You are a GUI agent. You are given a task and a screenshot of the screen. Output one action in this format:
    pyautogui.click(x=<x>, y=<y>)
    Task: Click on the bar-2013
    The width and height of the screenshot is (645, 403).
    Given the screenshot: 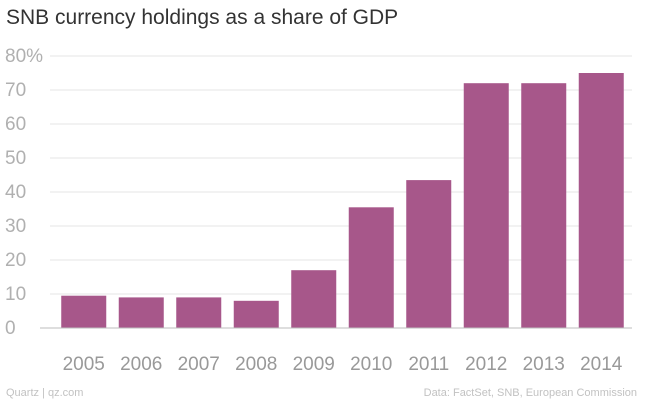 What is the action you would take?
    pyautogui.click(x=544, y=205)
    